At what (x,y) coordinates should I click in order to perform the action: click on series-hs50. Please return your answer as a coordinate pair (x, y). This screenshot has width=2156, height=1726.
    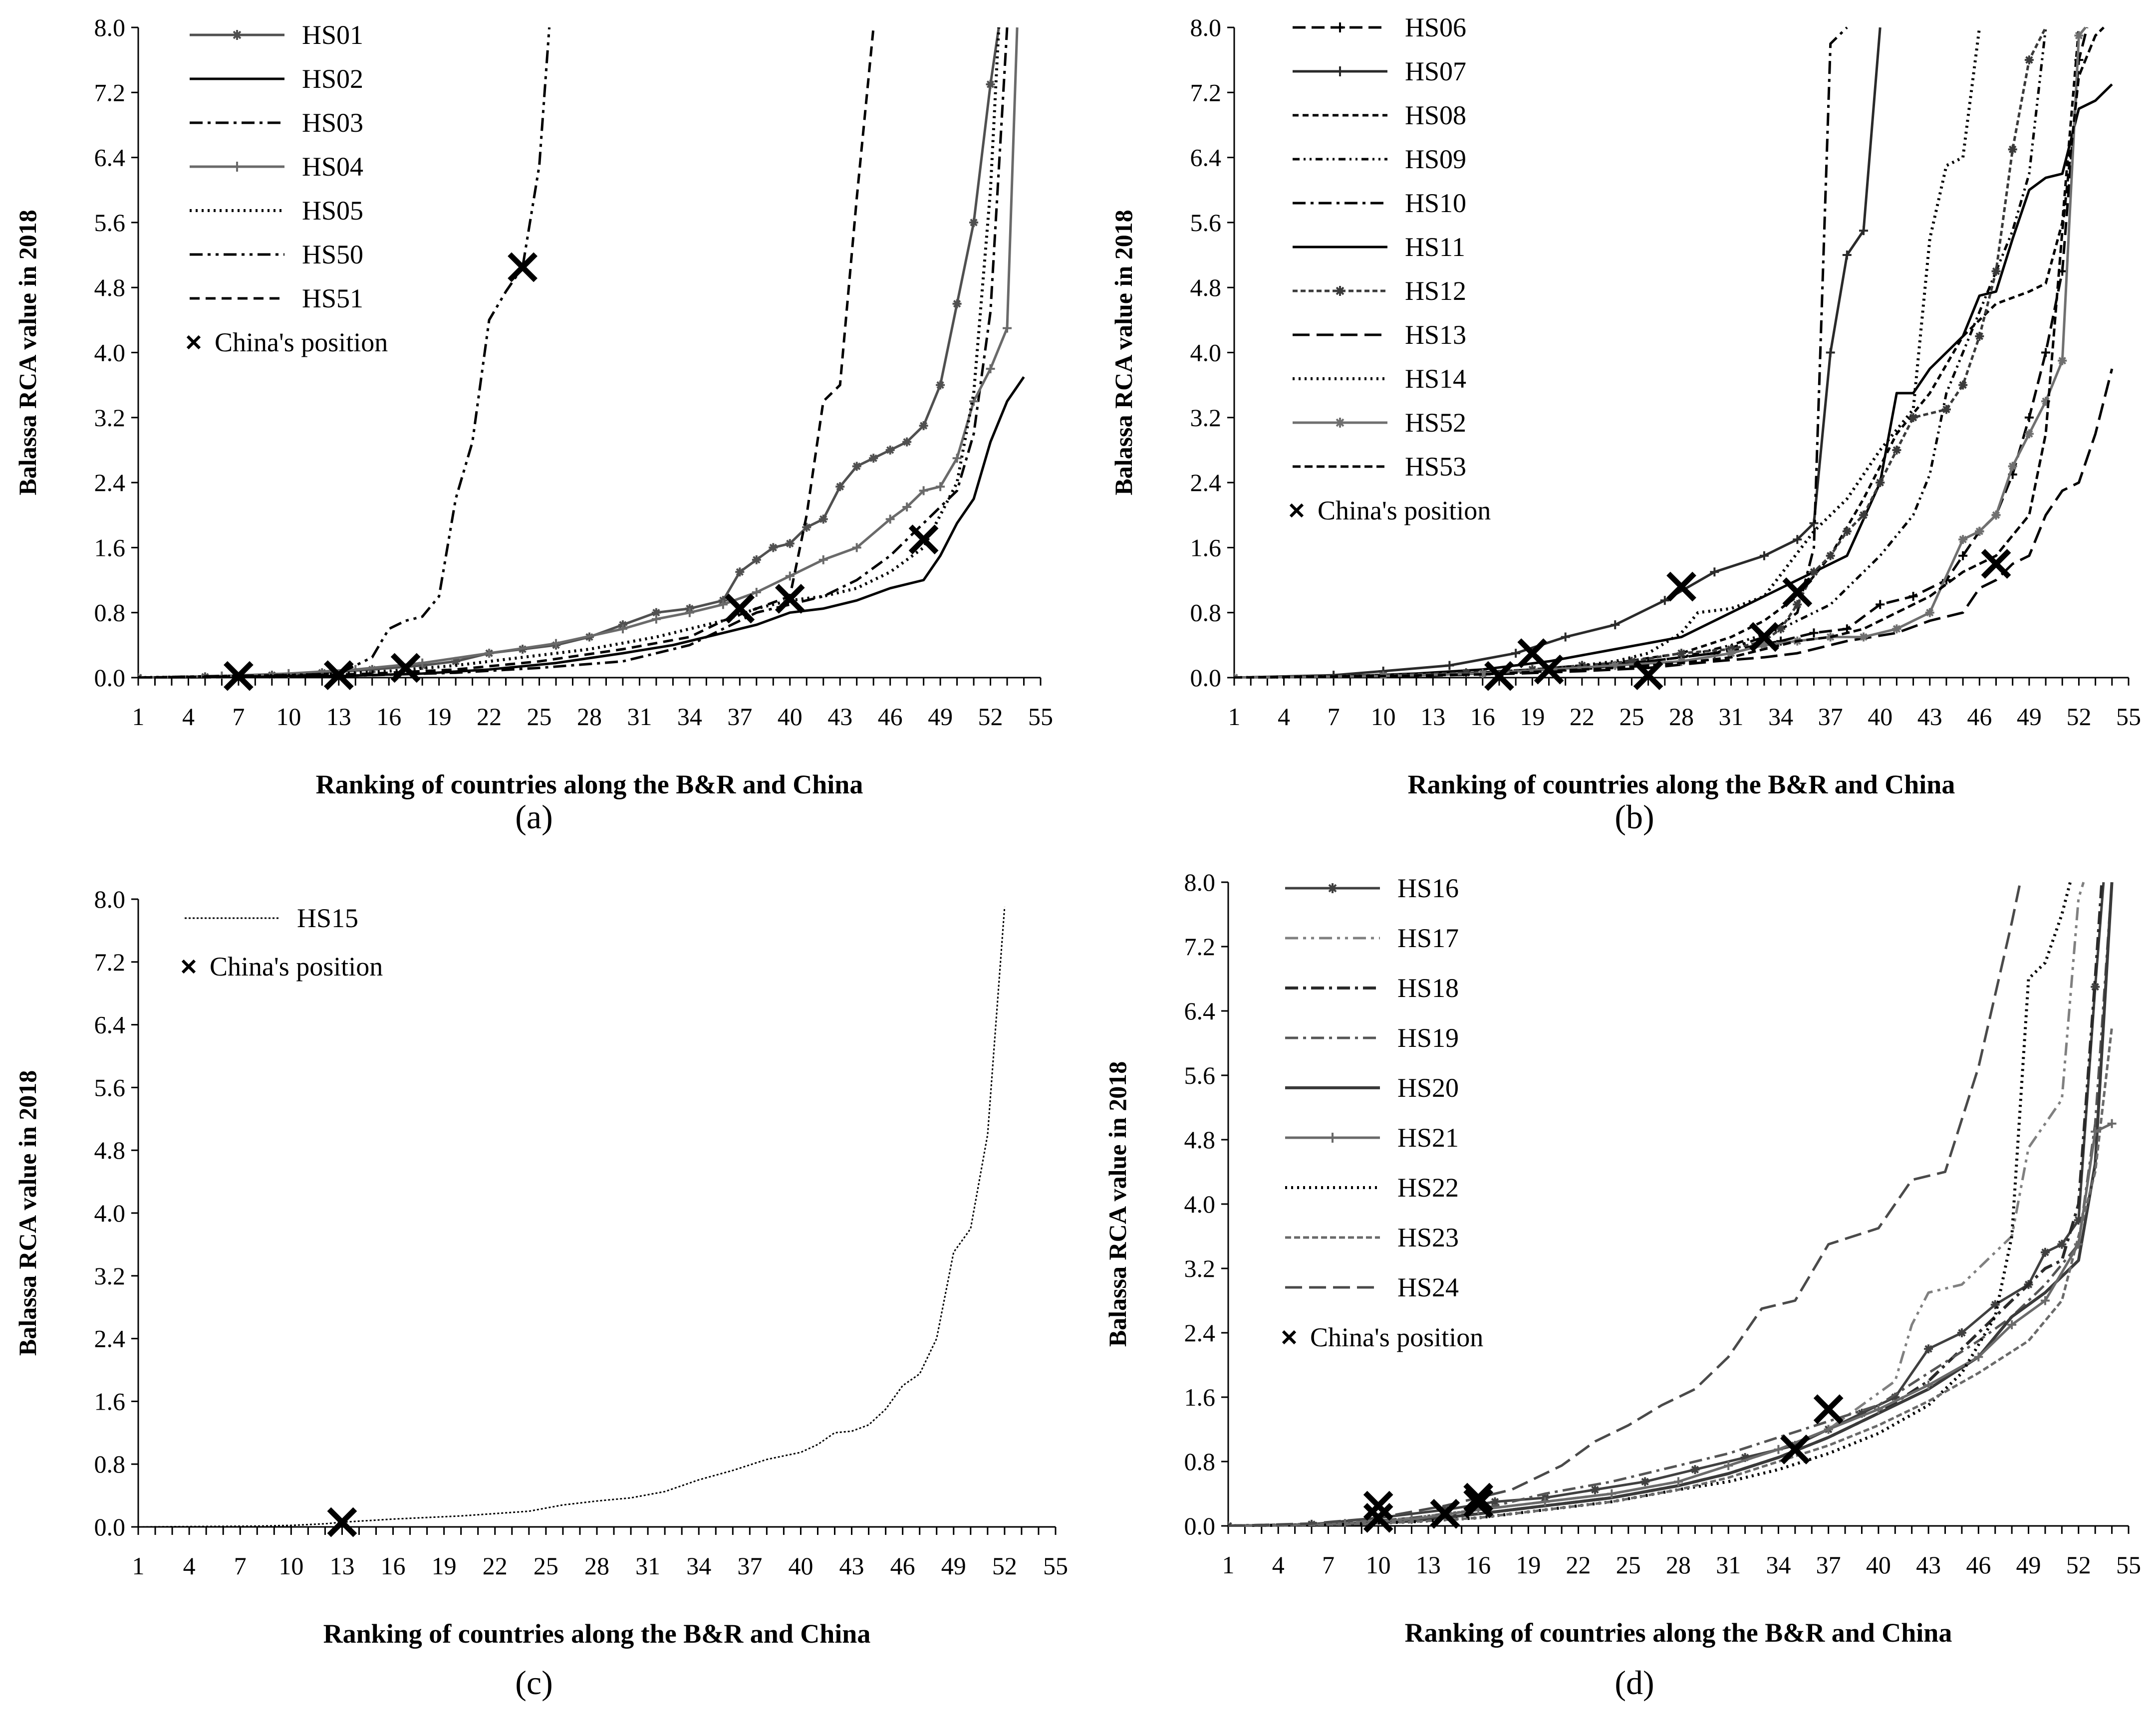
    Looking at the image, I should click on (344, 353).